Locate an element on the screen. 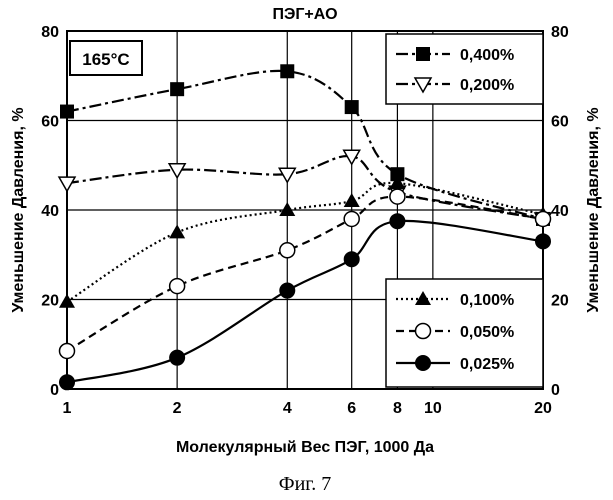 The width and height of the screenshot is (613, 500). legend-lower: 0,100% 0,050% 0,025% is located at coordinates (464, 333).